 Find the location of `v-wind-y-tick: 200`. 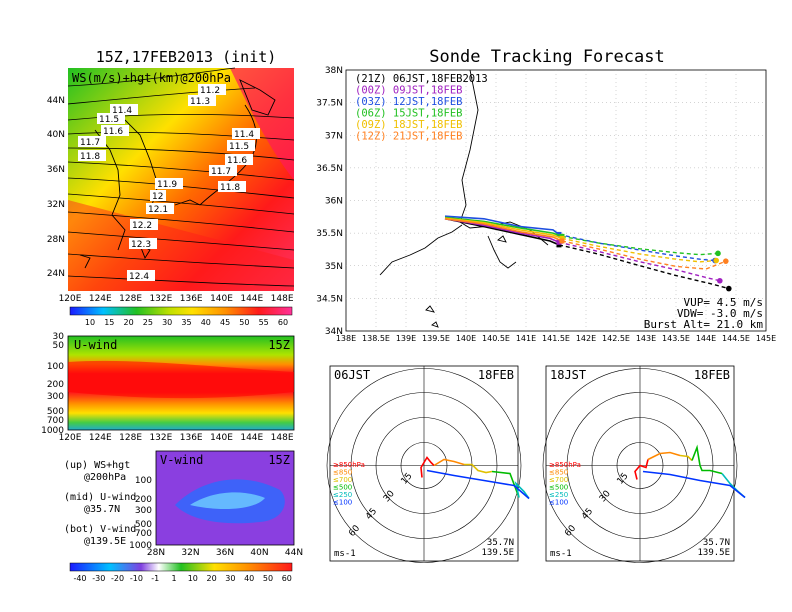

v-wind-y-tick: 200 is located at coordinates (143, 500).